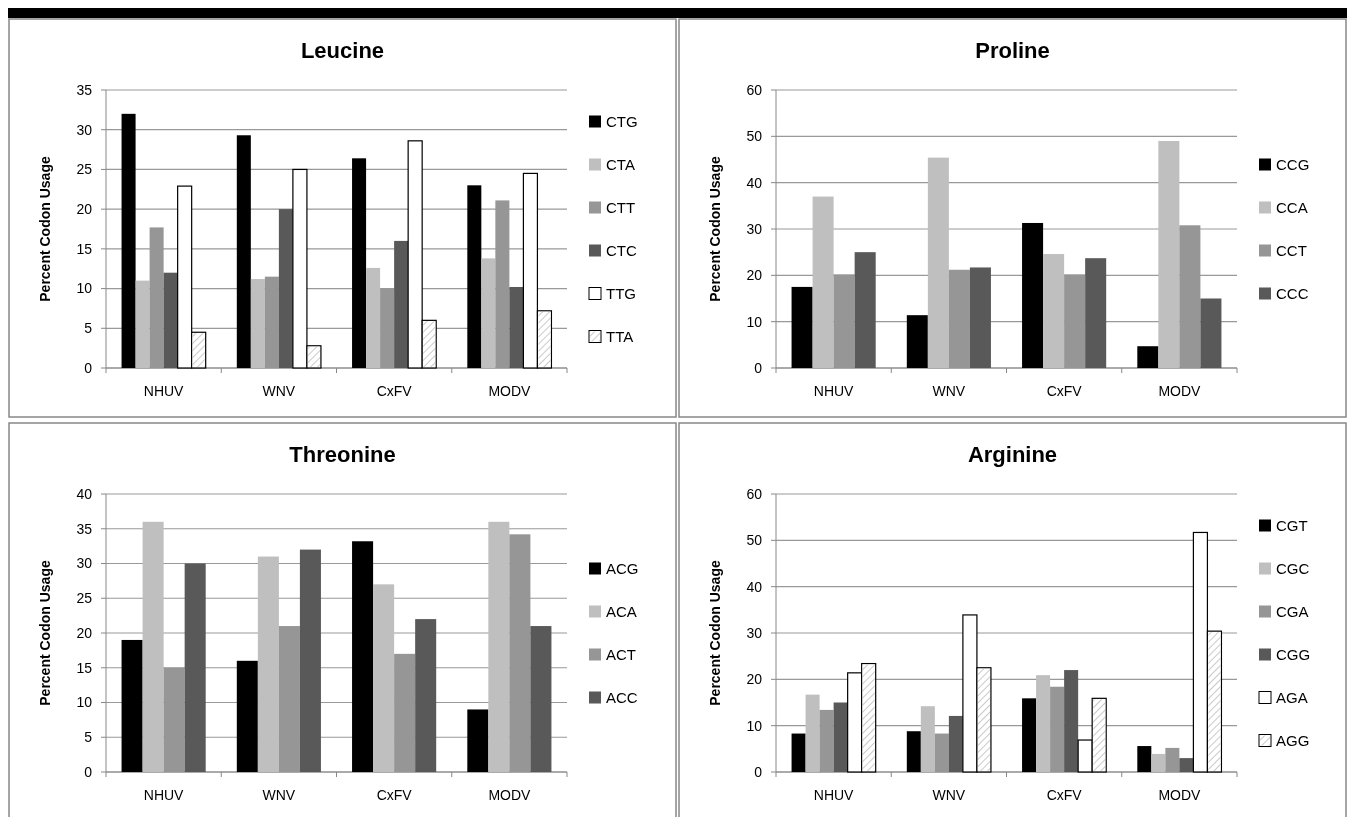 The image size is (1355, 817). What do you see at coordinates (621, 654) in the screenshot?
I see `legend-label: ACT` at bounding box center [621, 654].